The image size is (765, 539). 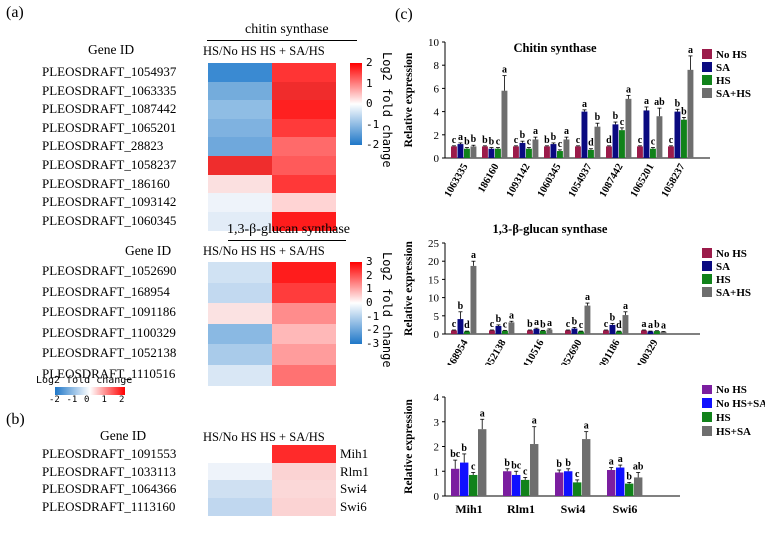 I want to click on colorbar-tick-label: -2, so click(x=54, y=400).